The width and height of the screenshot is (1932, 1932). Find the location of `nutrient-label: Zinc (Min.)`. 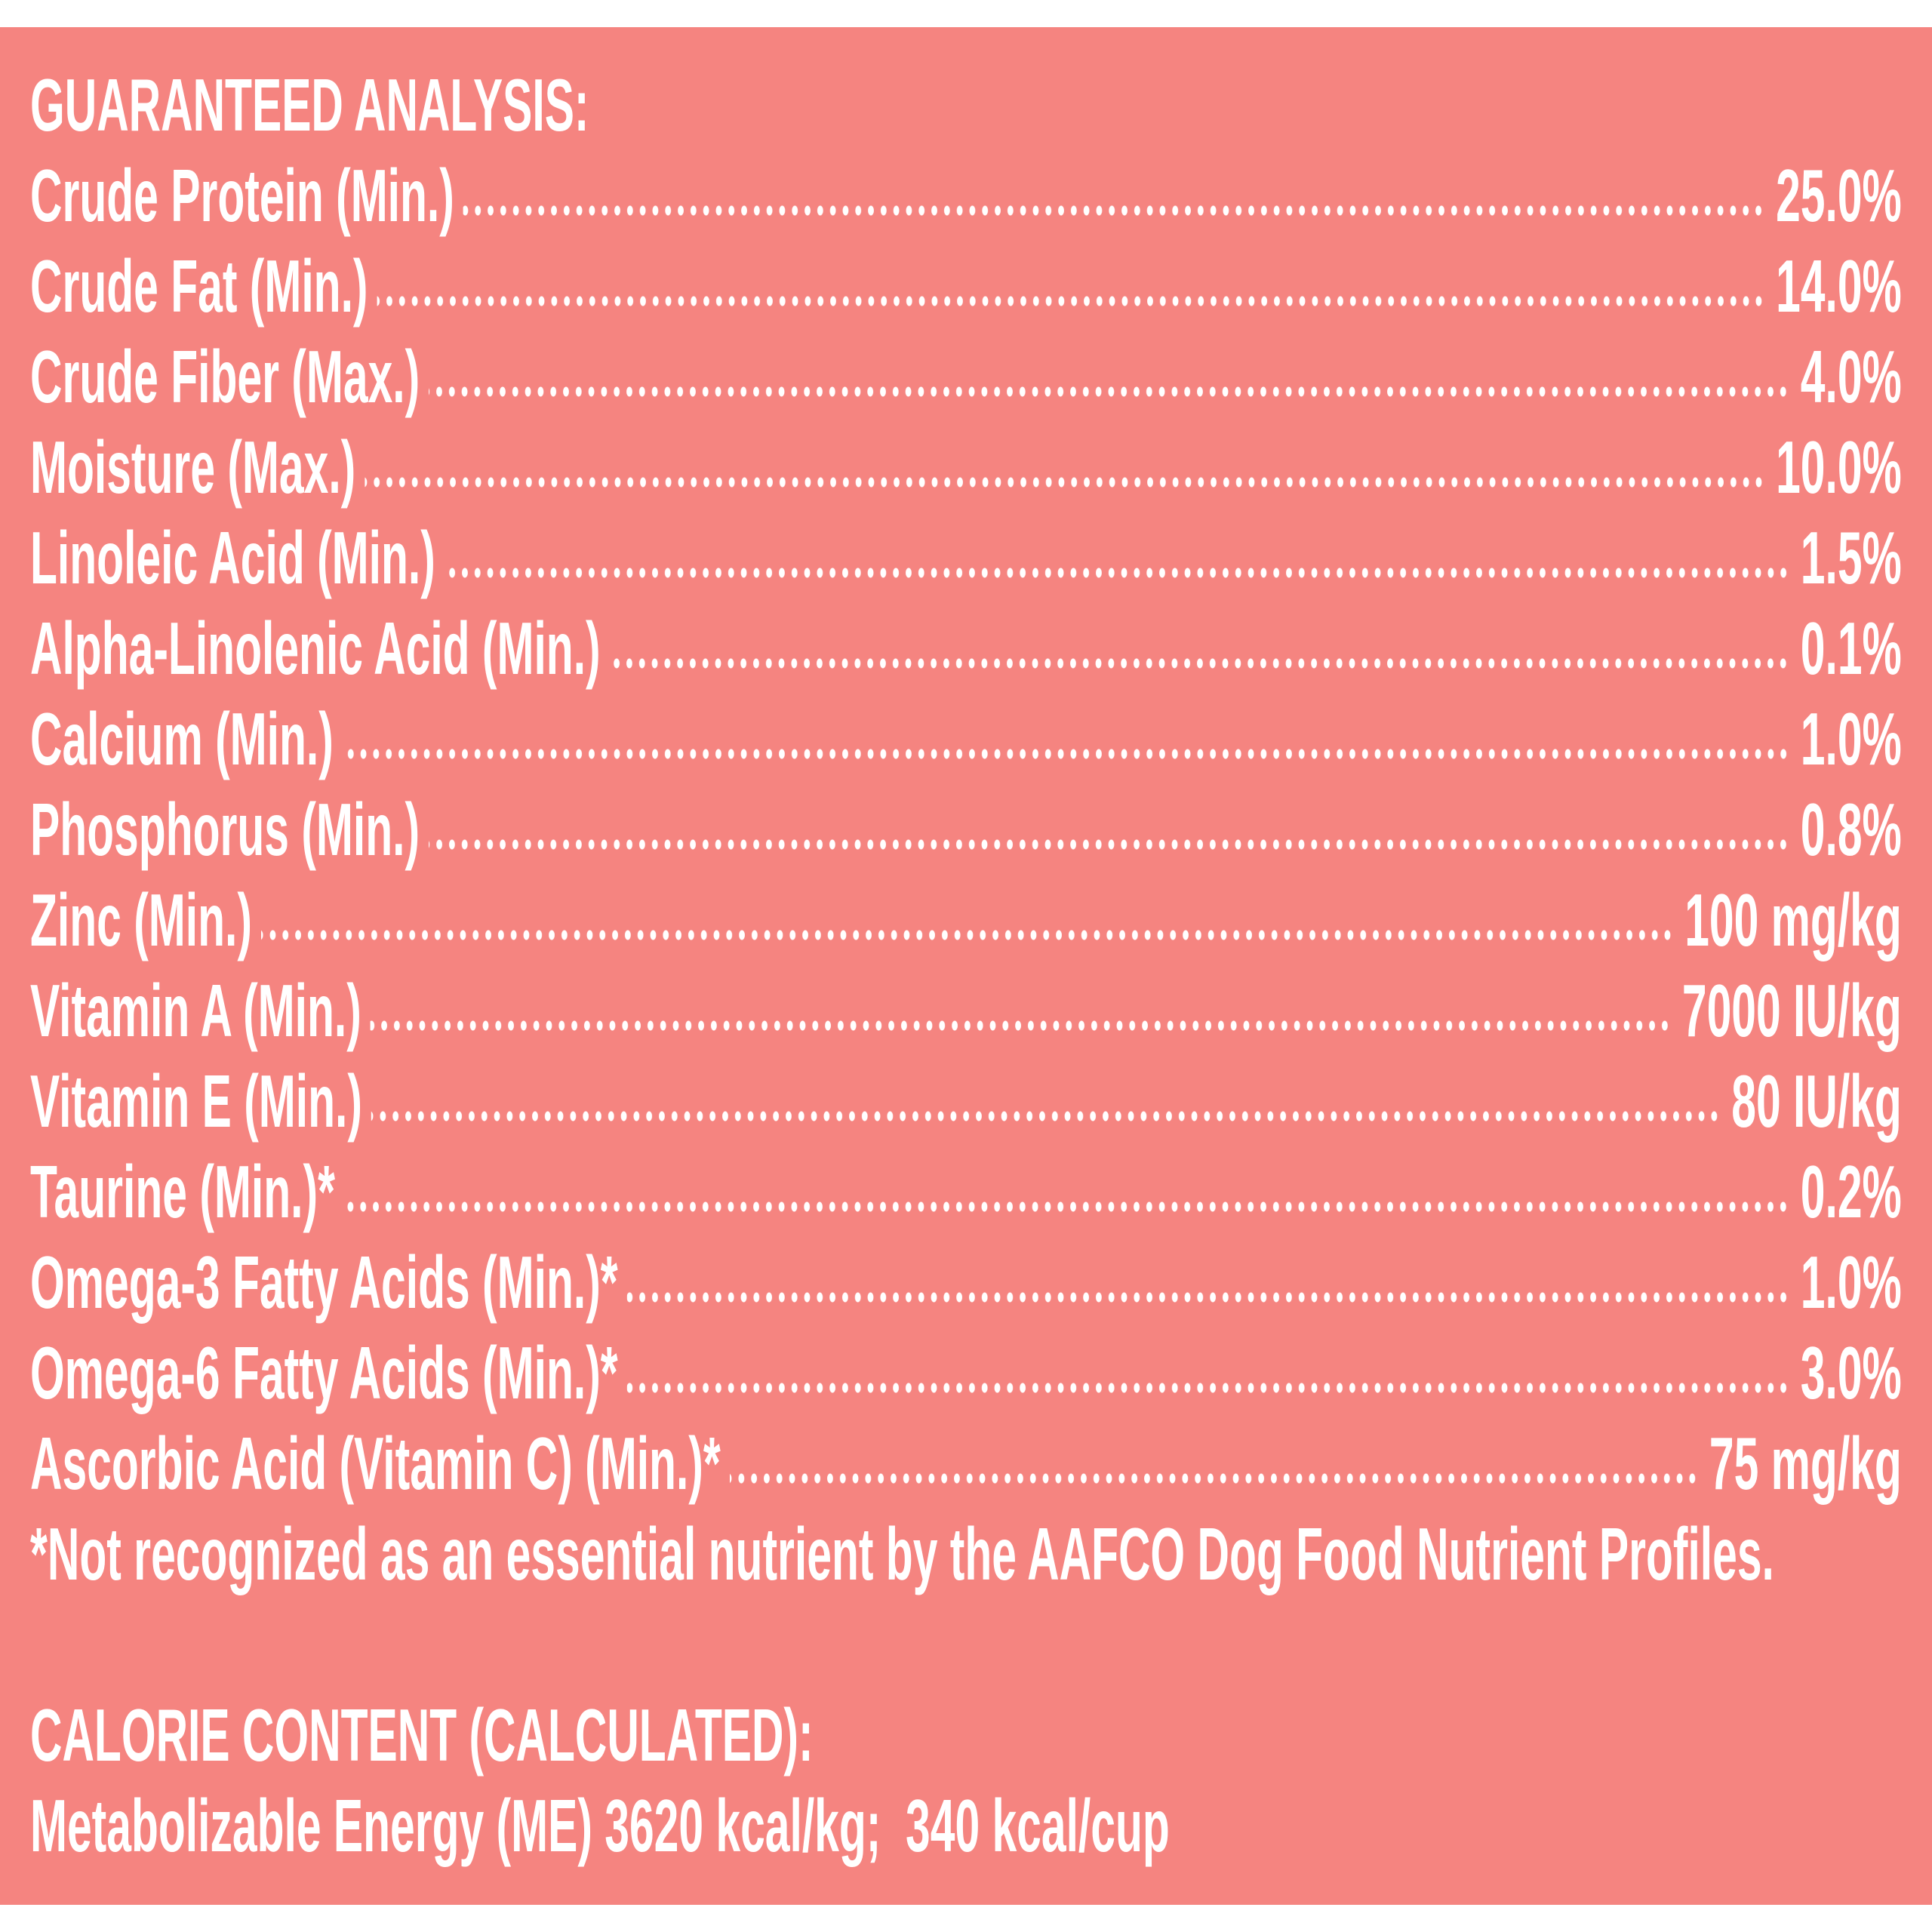

nutrient-label: Zinc (Min.) is located at coordinates (141, 919).